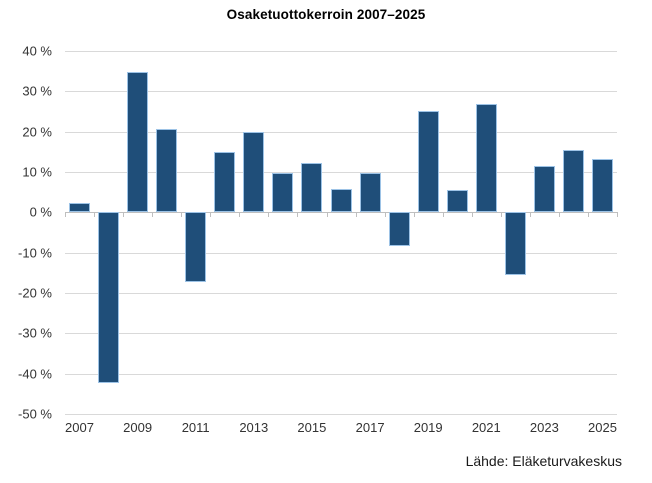 The image size is (652, 483). What do you see at coordinates (283, 193) in the screenshot?
I see `bar-2014` at bounding box center [283, 193].